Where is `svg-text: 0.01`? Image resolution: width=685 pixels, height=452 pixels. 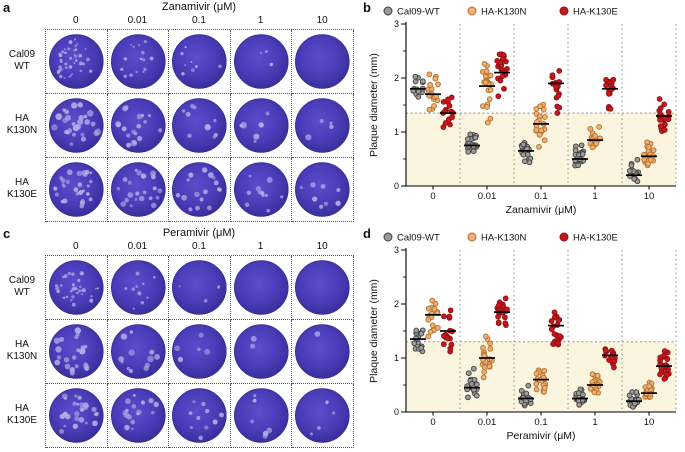
svg-text: 0.01 is located at coordinates (487, 422).